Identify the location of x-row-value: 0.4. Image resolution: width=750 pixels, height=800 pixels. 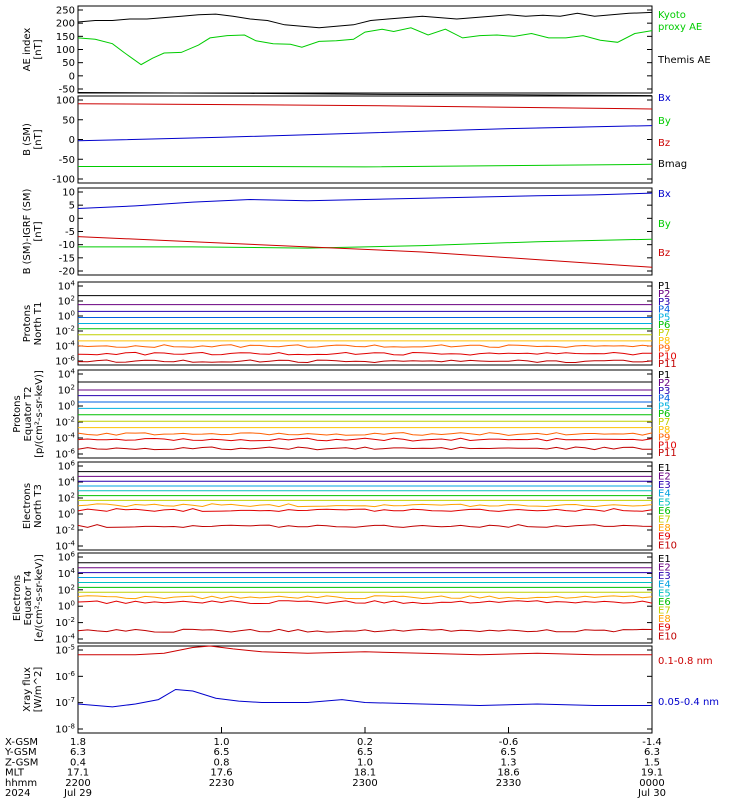
(78, 762).